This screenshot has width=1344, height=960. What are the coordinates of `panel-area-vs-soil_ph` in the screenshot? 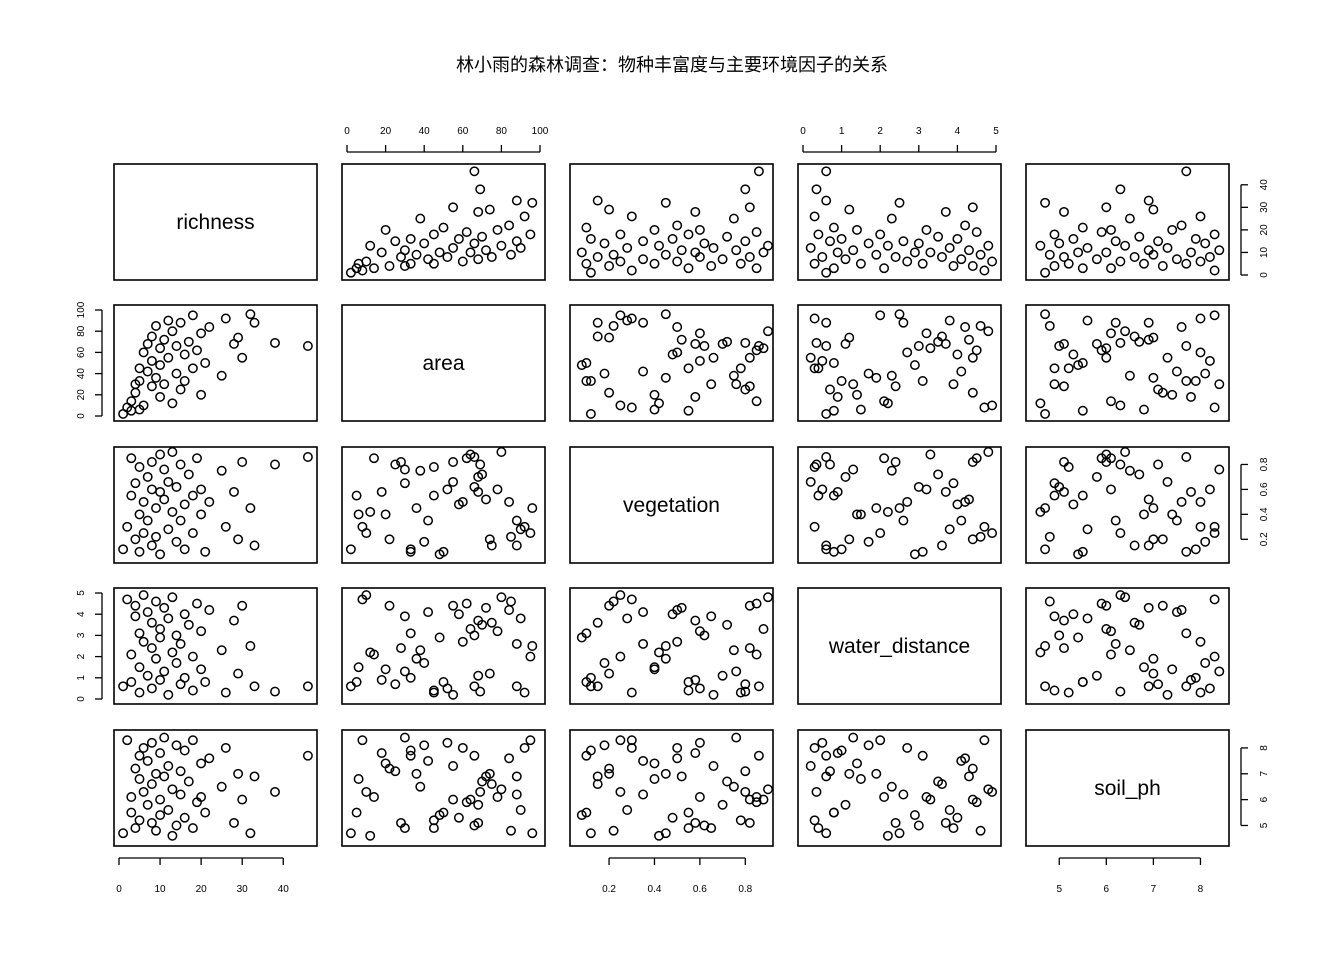 It's located at (1127, 363).